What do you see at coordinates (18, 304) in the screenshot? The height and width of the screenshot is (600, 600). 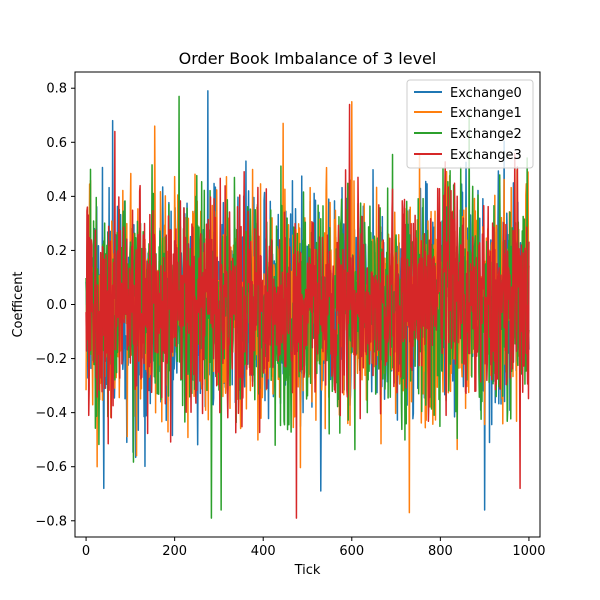 I see `y-axis-label: Coefficent` at bounding box center [18, 304].